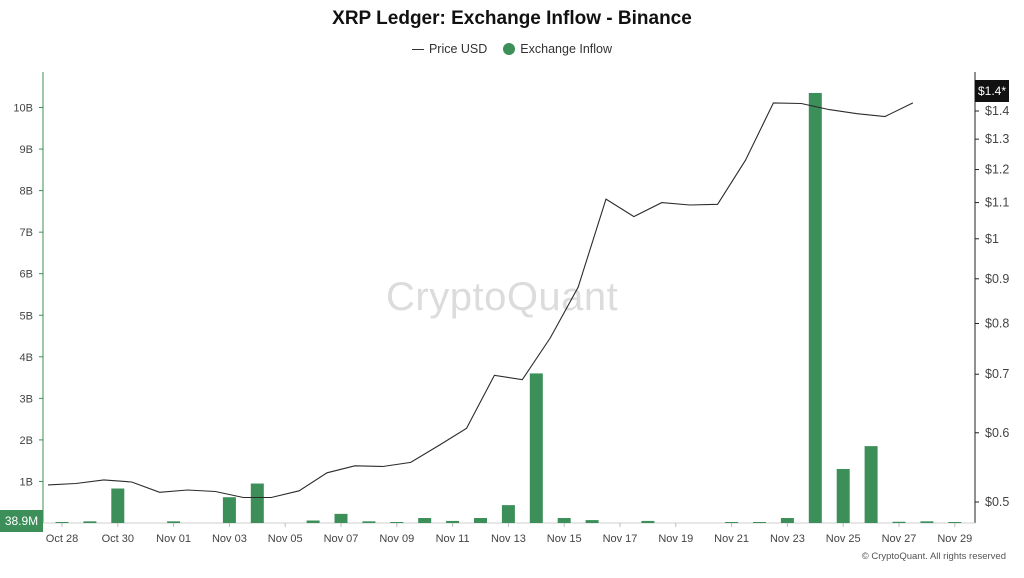  I want to click on legend-item-price: Price USD, so click(449, 49).